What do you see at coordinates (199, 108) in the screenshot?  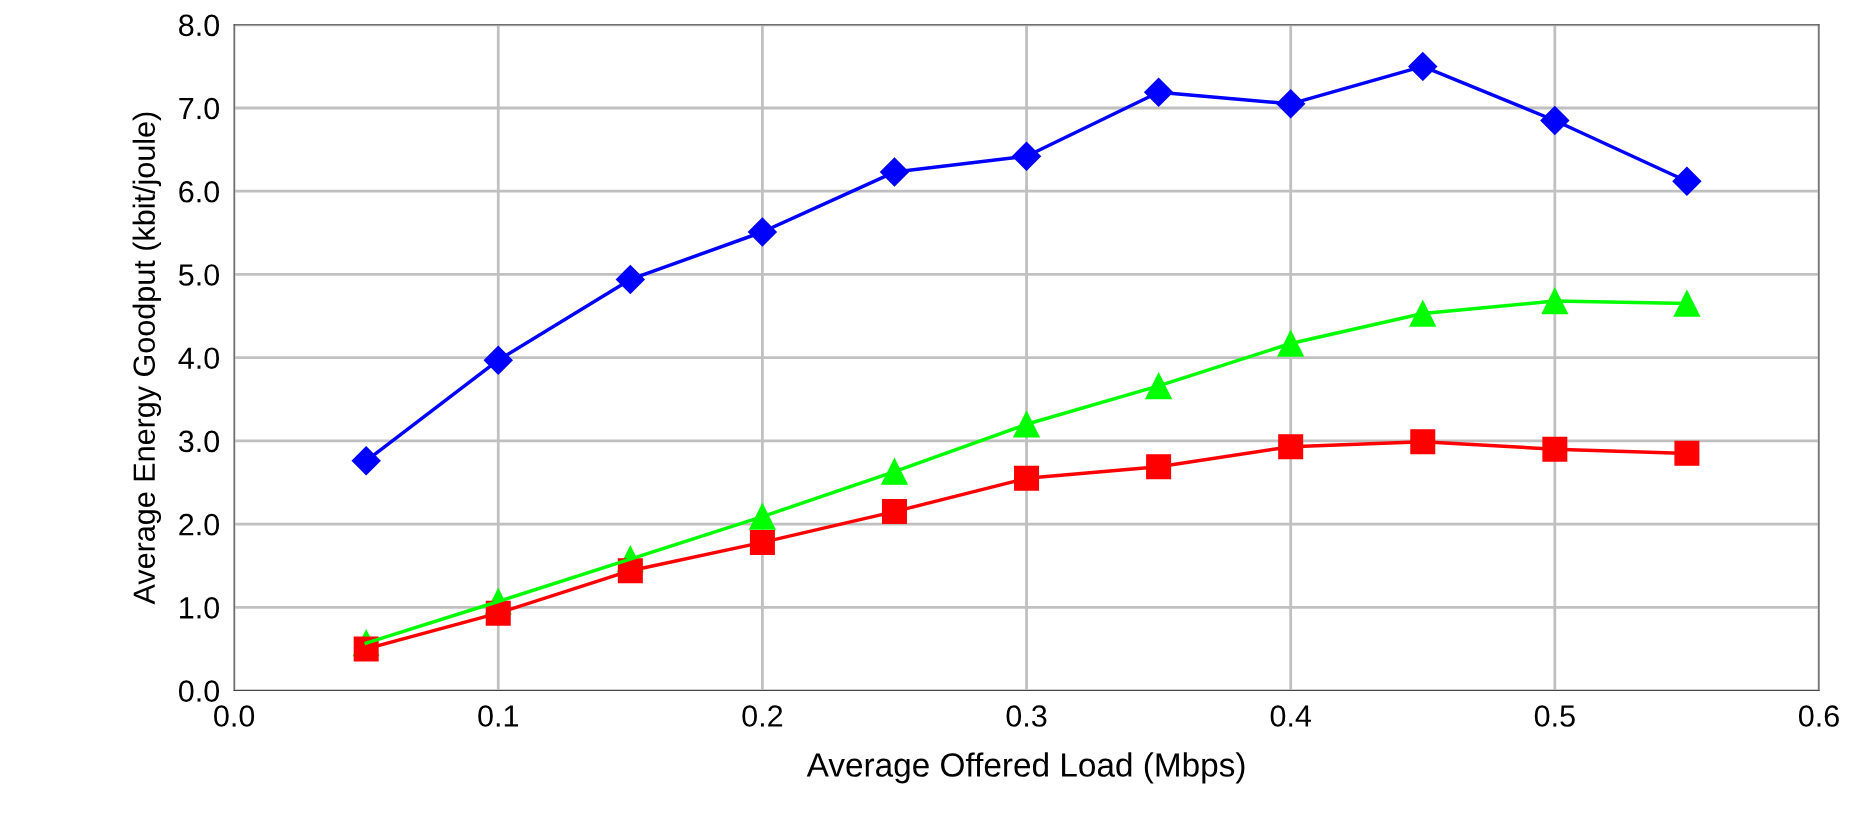 I see `y-tick-label: 7.0` at bounding box center [199, 108].